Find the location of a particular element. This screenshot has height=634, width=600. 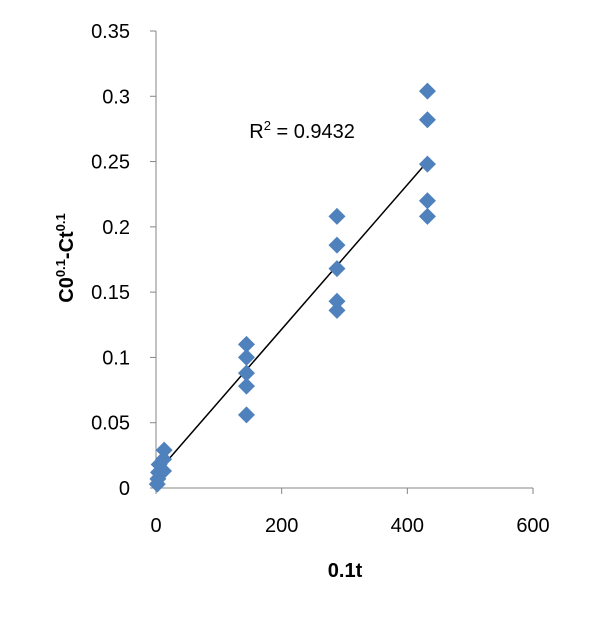

y-axis-title: C00.1-Ct0.1 is located at coordinates (65, 258).